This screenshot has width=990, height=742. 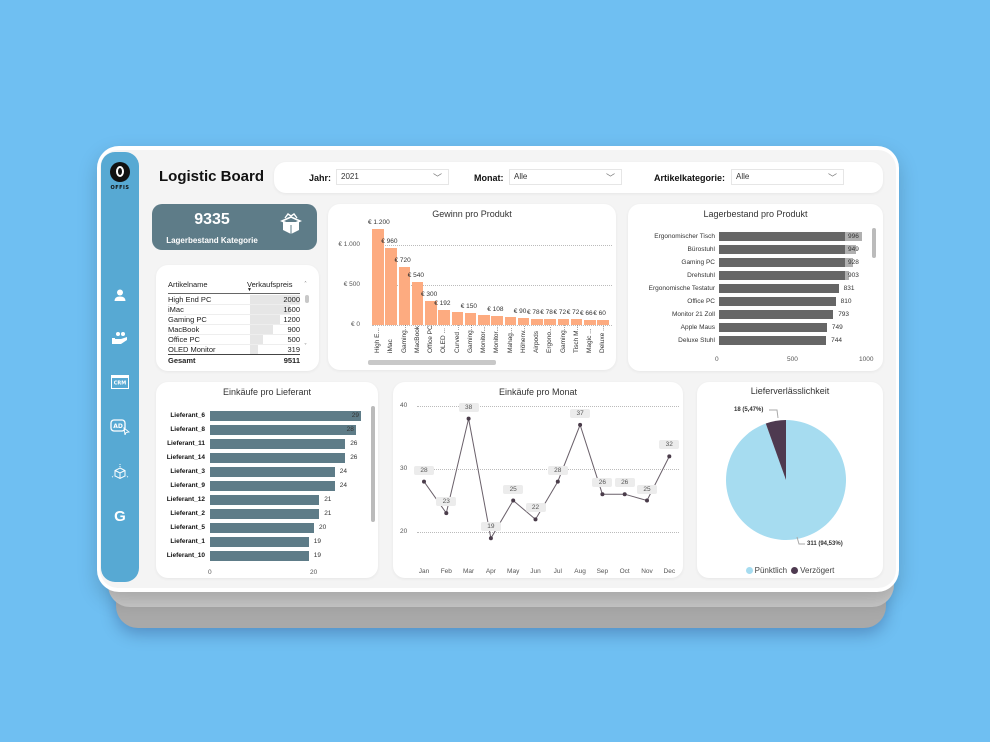 I want to click on y-axis-label: Lieferant_9, so click(x=187, y=485).